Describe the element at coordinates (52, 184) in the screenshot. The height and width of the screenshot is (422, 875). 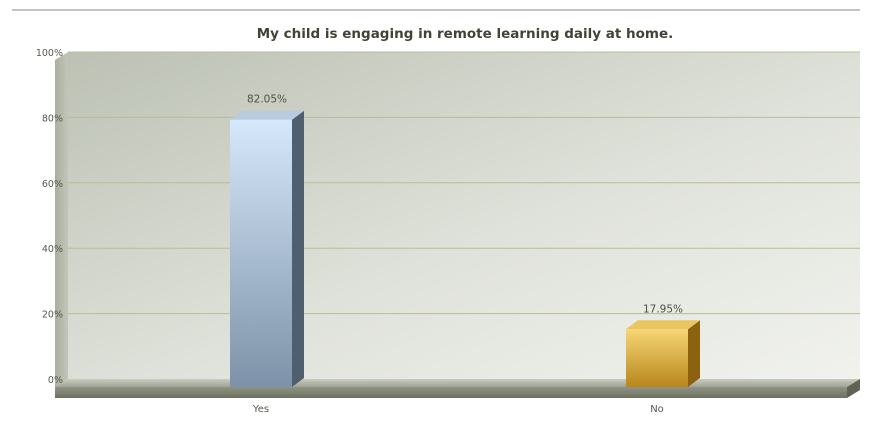
I see `y-tick-label: 60%` at that location.